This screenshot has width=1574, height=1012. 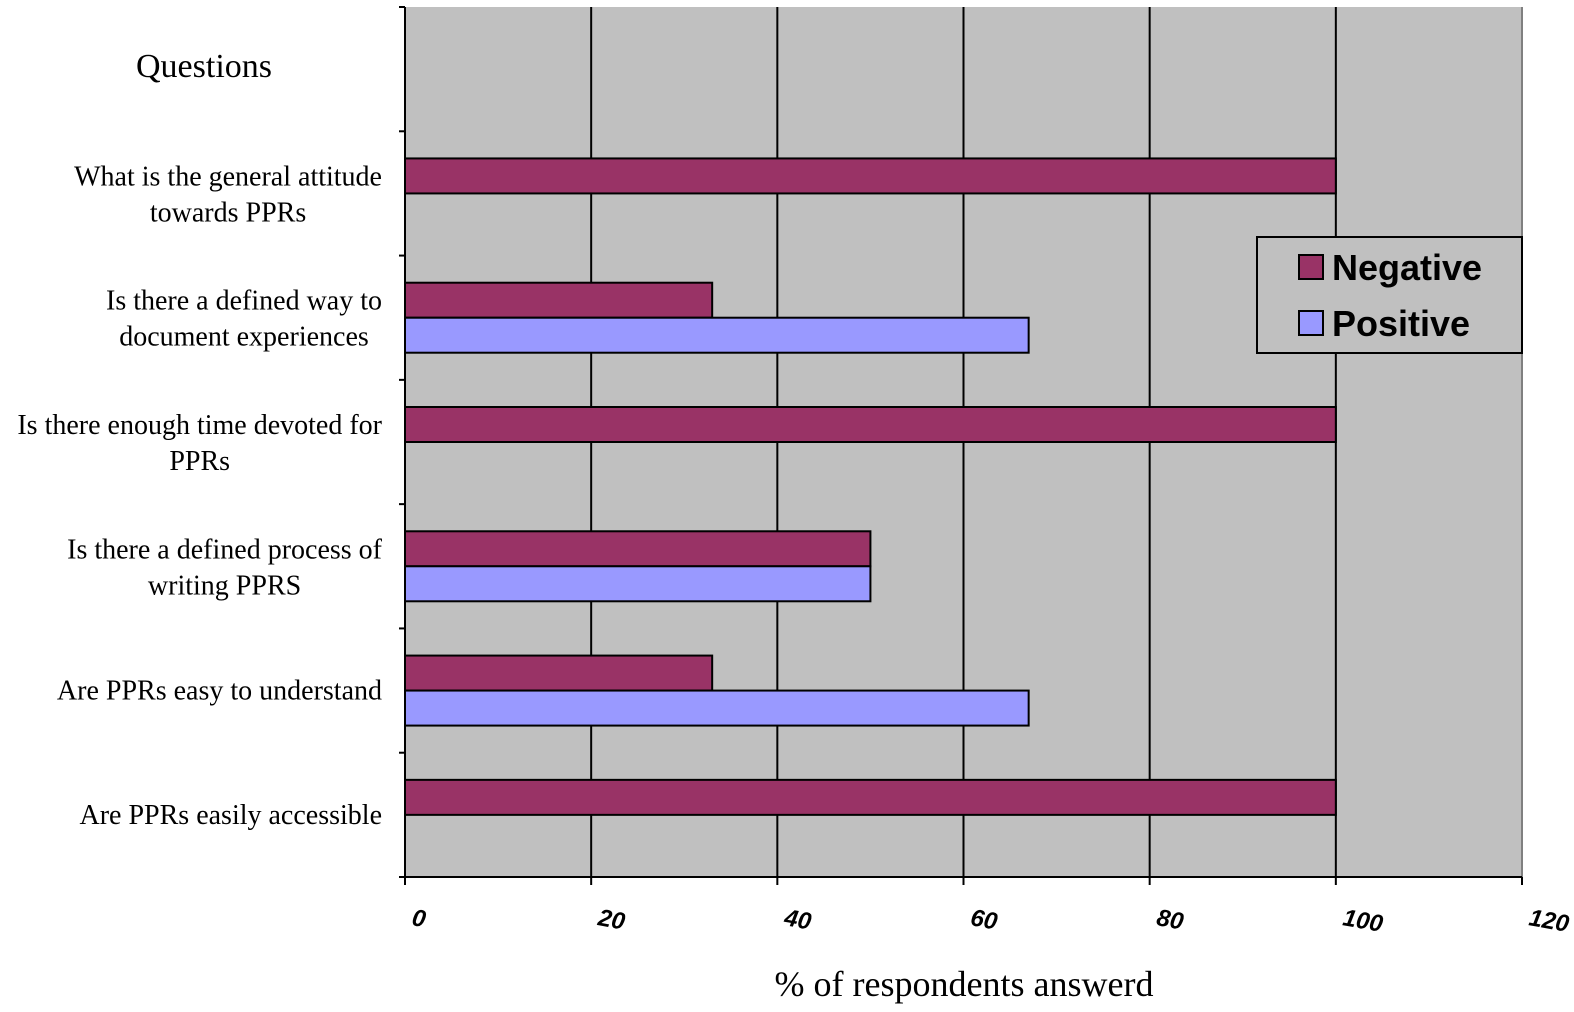 I want to click on y-axis-title: Questions, so click(x=204, y=66).